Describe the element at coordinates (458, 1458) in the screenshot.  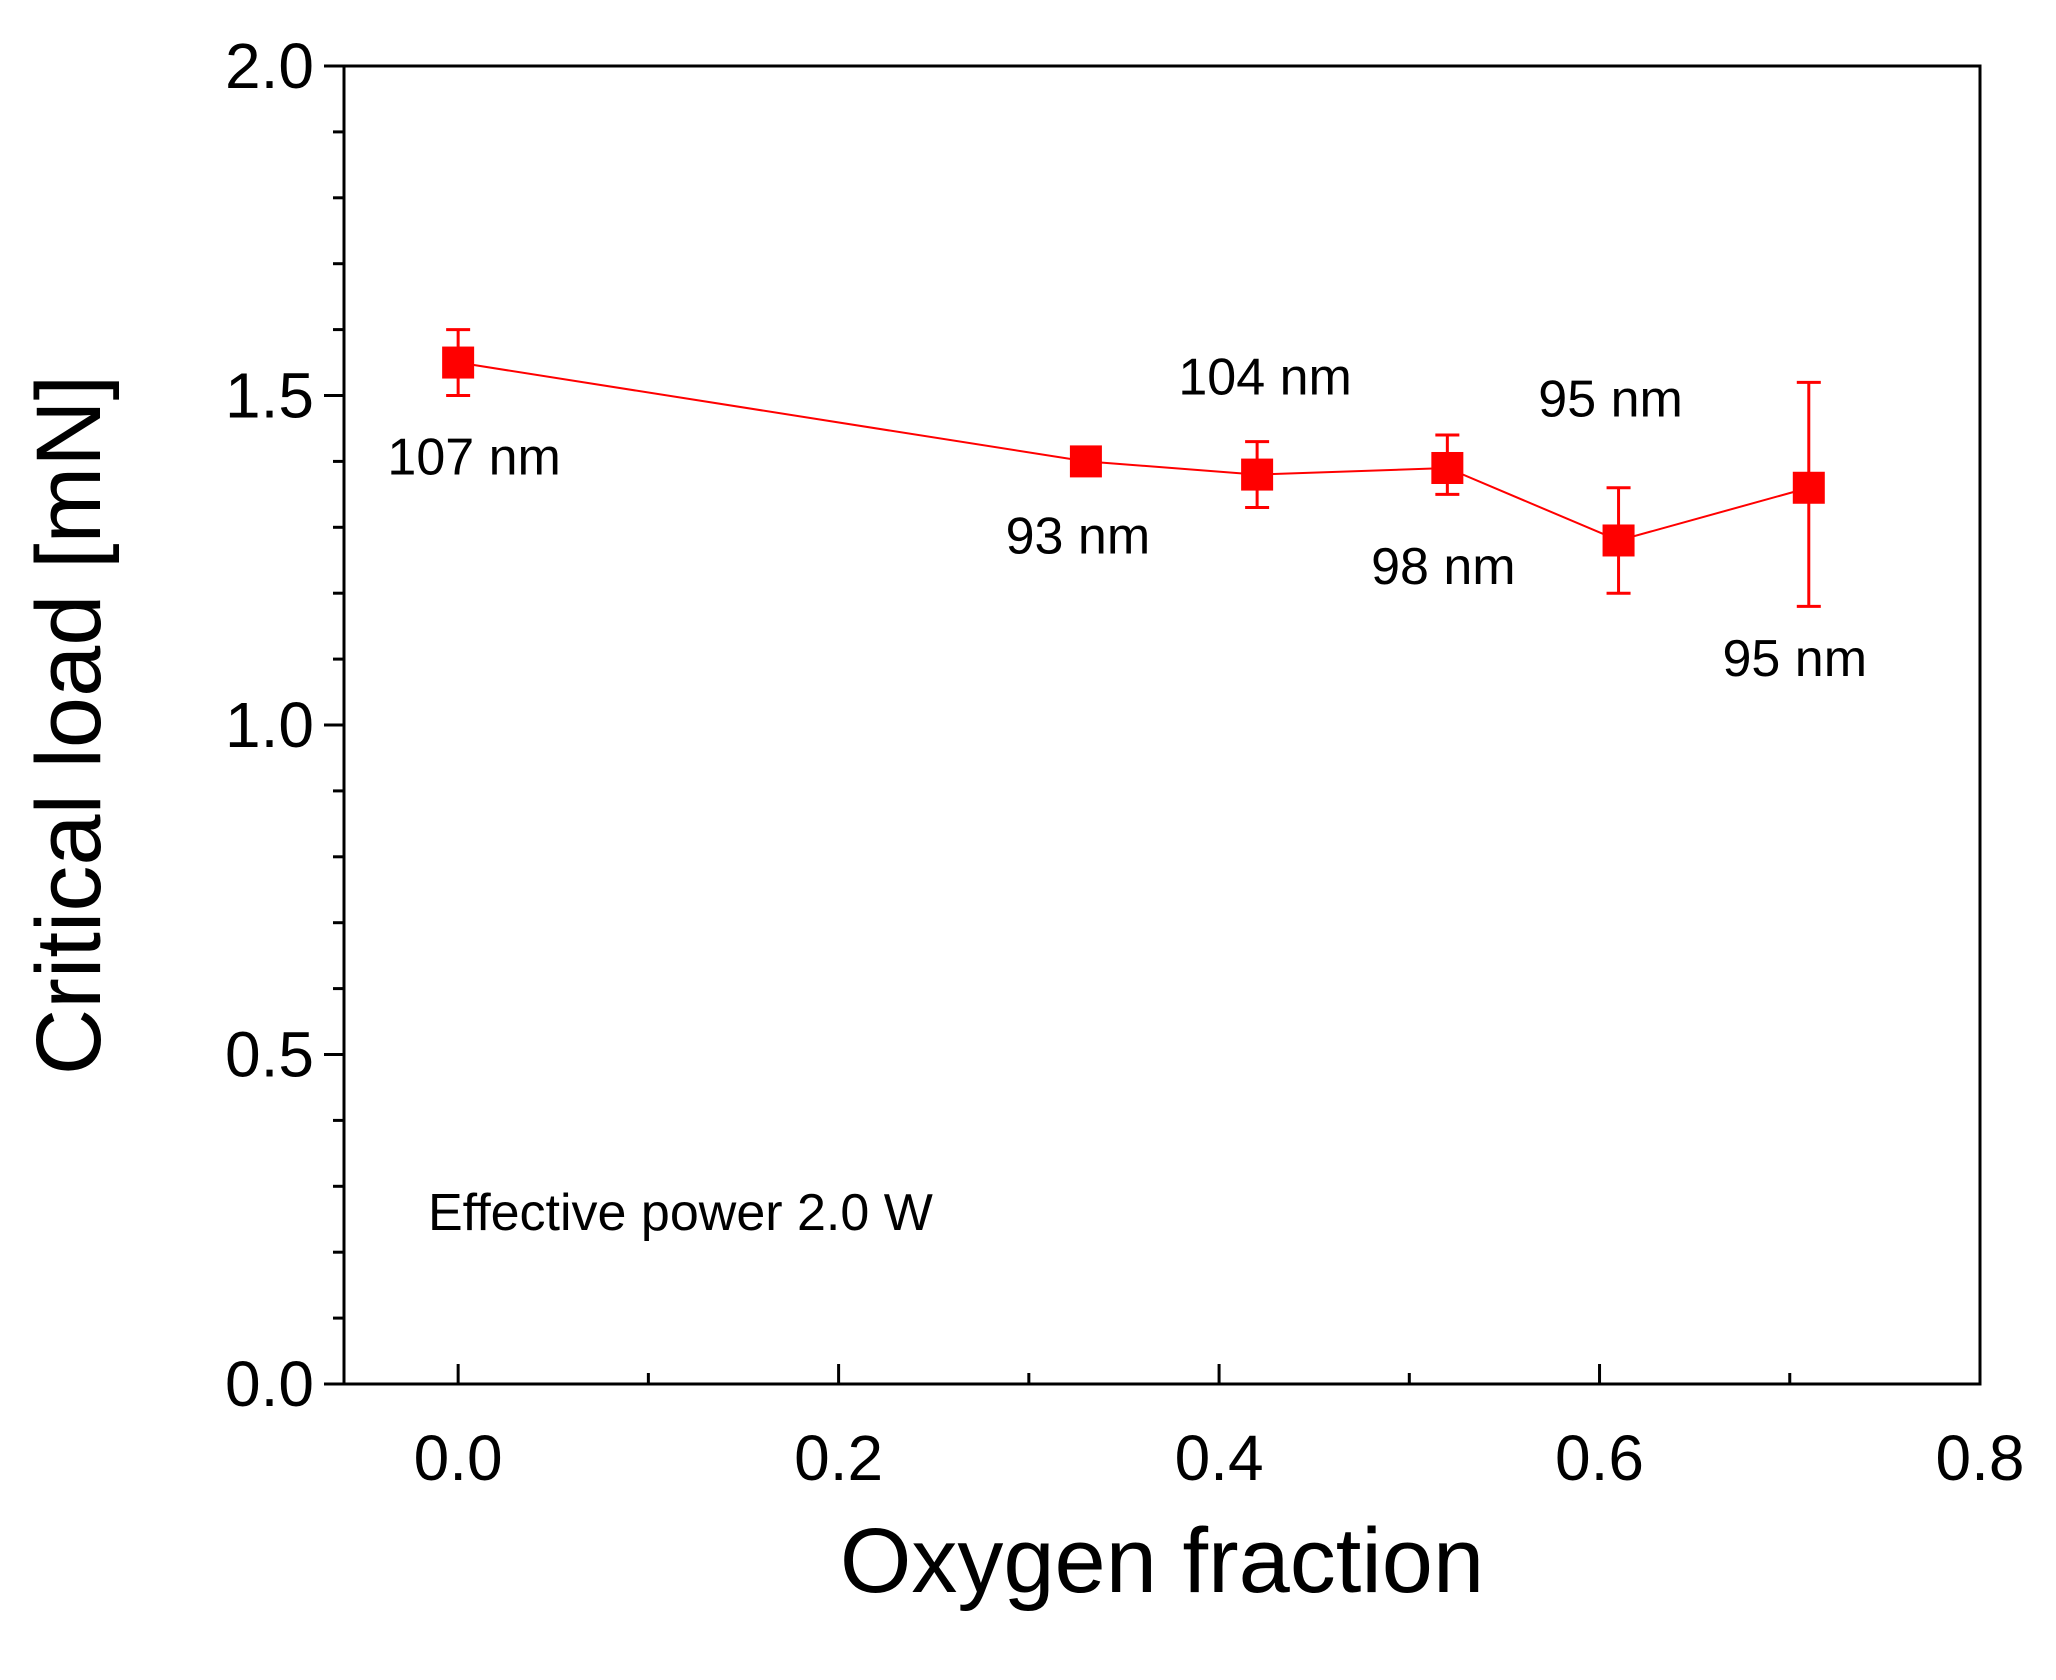
I see `x-tick-label: 0.0` at that location.